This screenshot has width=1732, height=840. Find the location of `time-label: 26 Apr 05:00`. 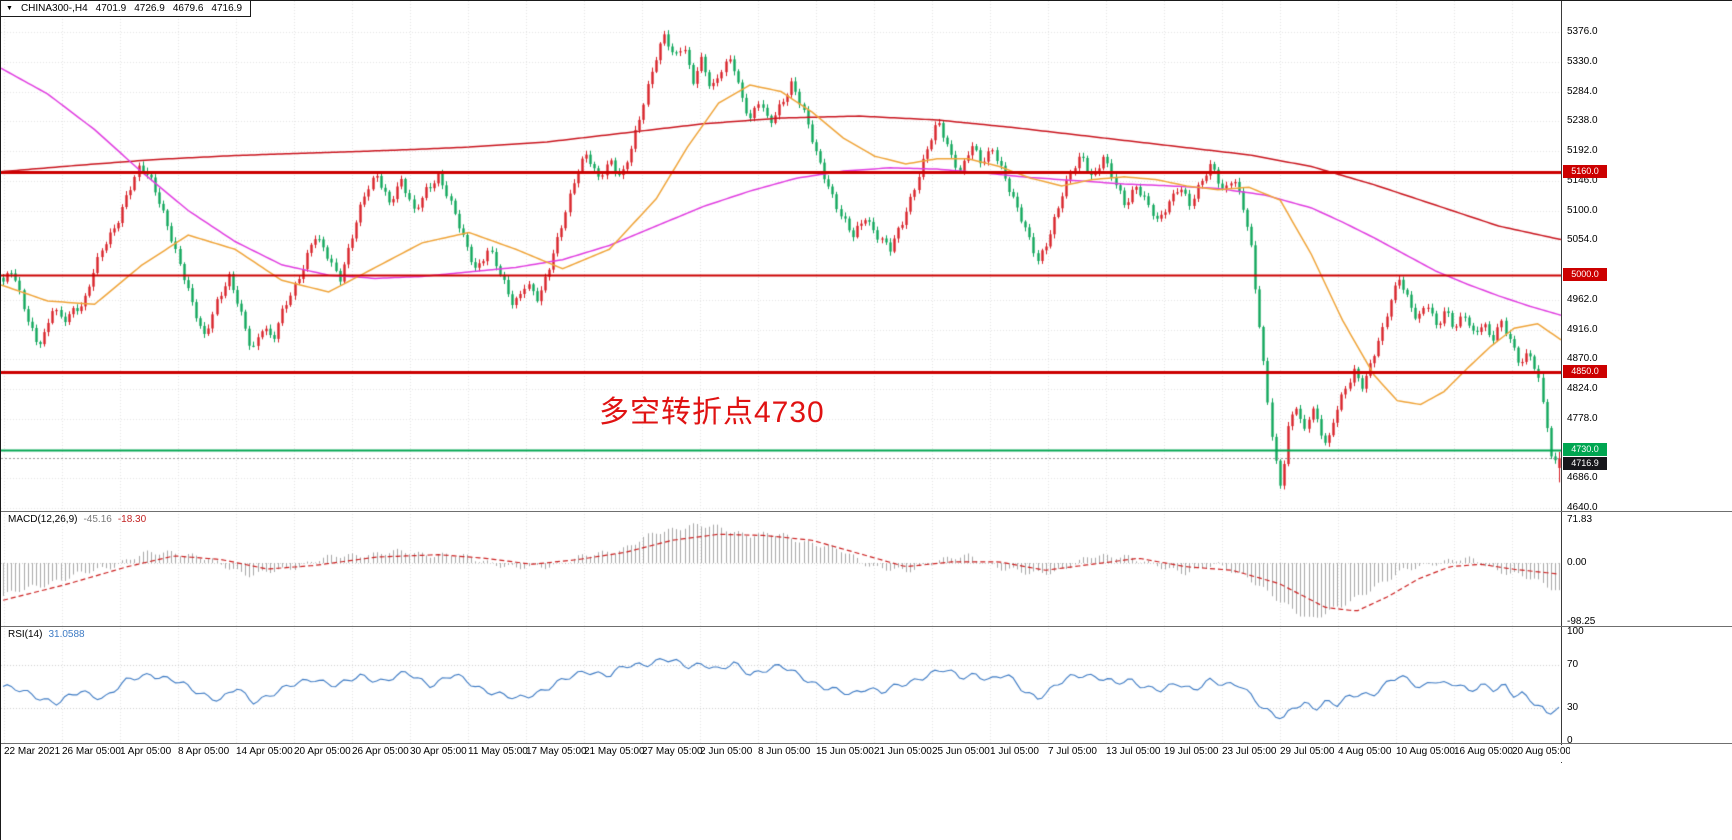

time-label: 26 Apr 05:00 is located at coordinates (380, 751).